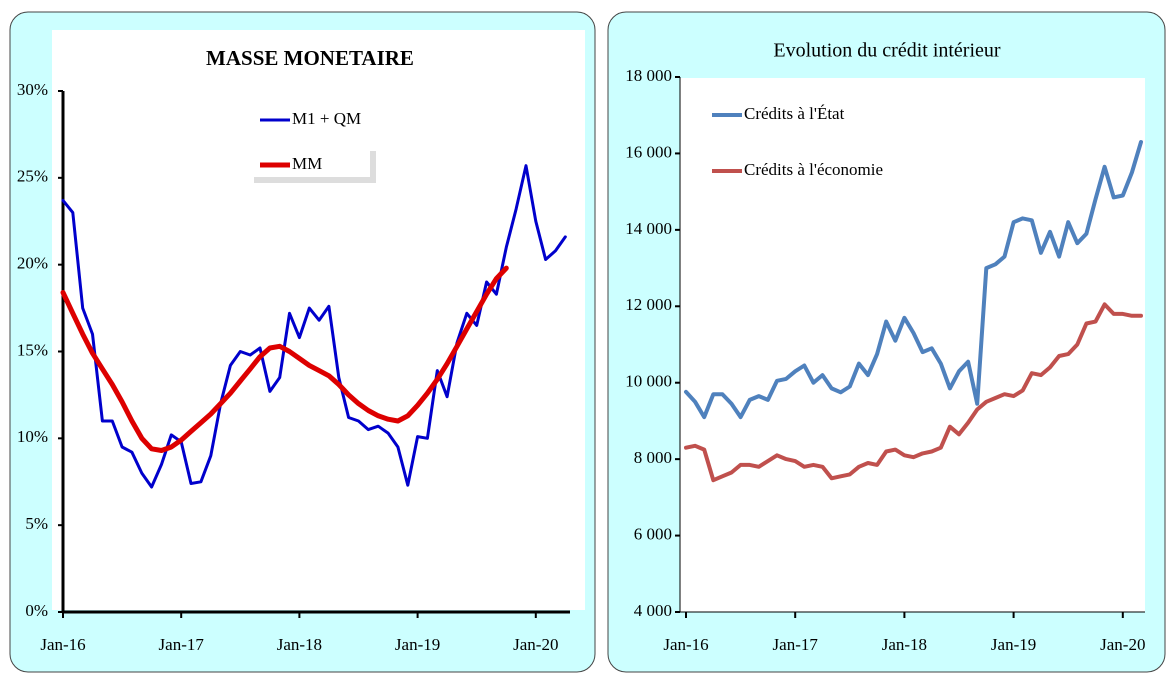 The height and width of the screenshot is (675, 1169). What do you see at coordinates (32, 89) in the screenshot?
I see `y-tick-label: 30%` at bounding box center [32, 89].